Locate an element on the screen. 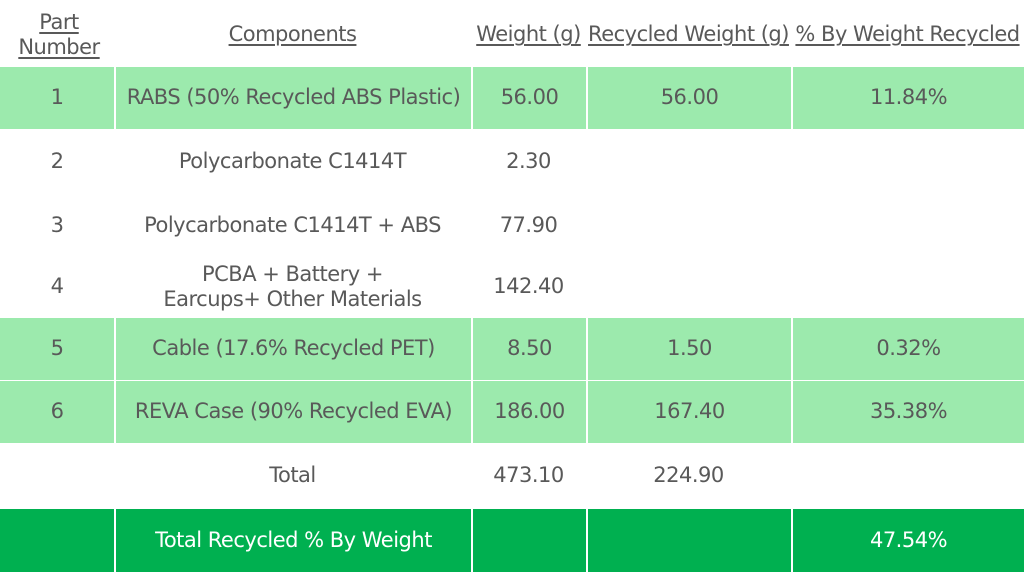  header-part-number: Part Number is located at coordinates (59, 34).